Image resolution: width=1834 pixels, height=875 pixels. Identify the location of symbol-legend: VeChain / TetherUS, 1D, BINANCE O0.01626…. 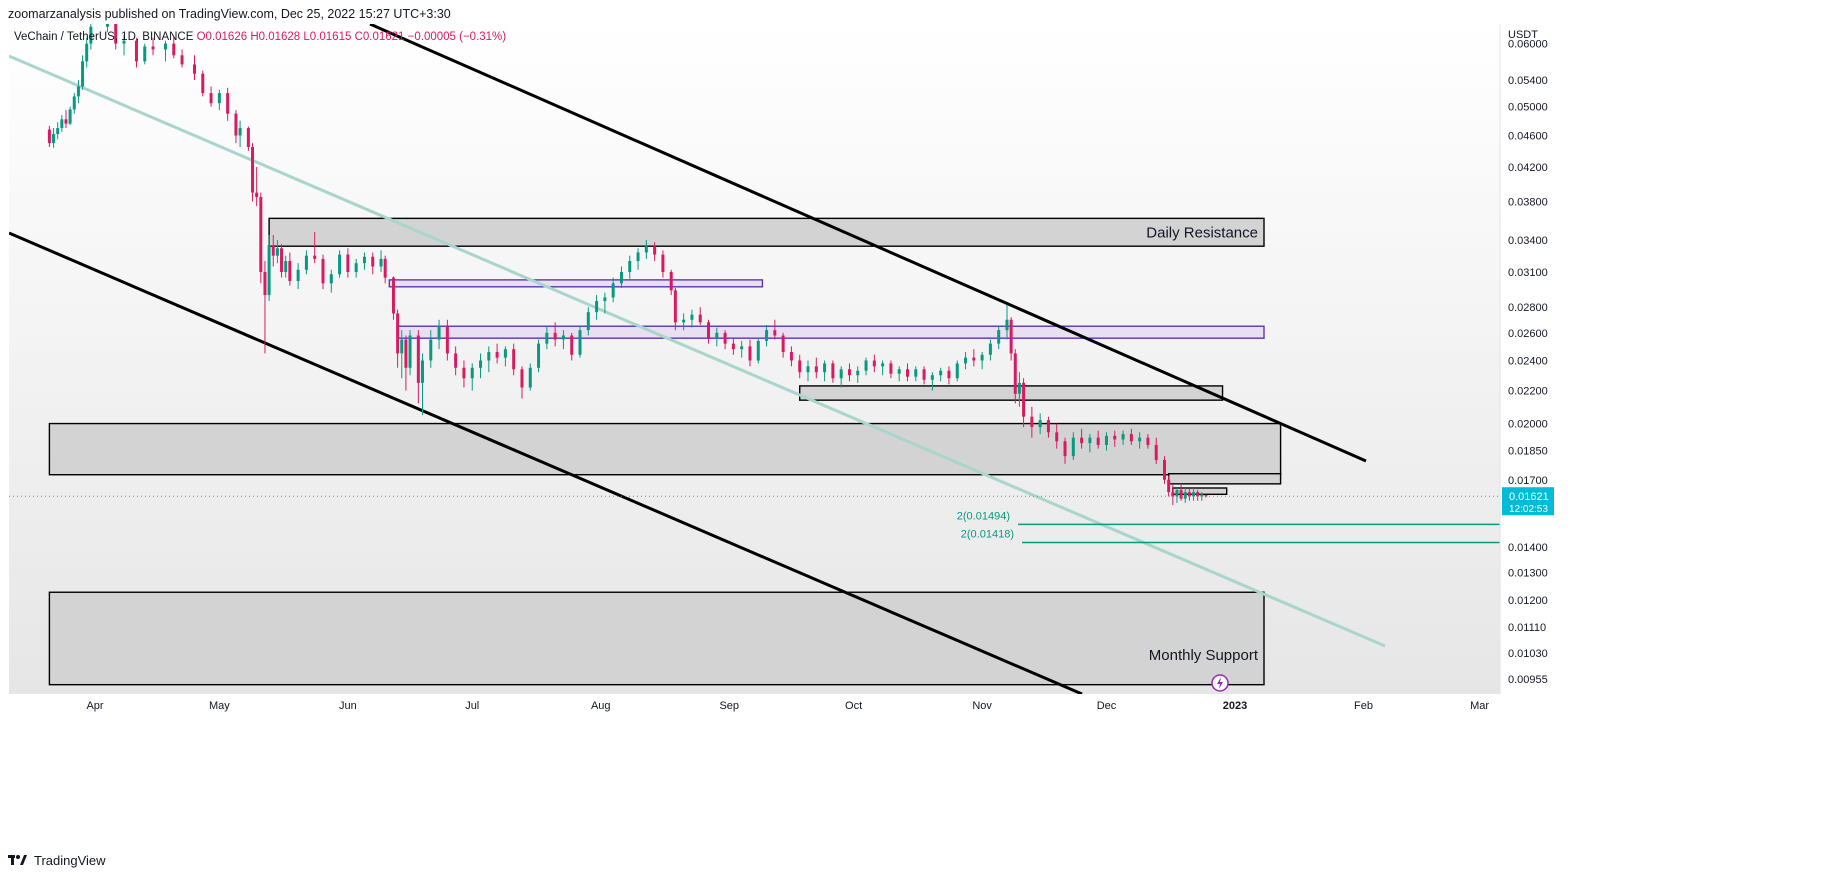
(260, 37).